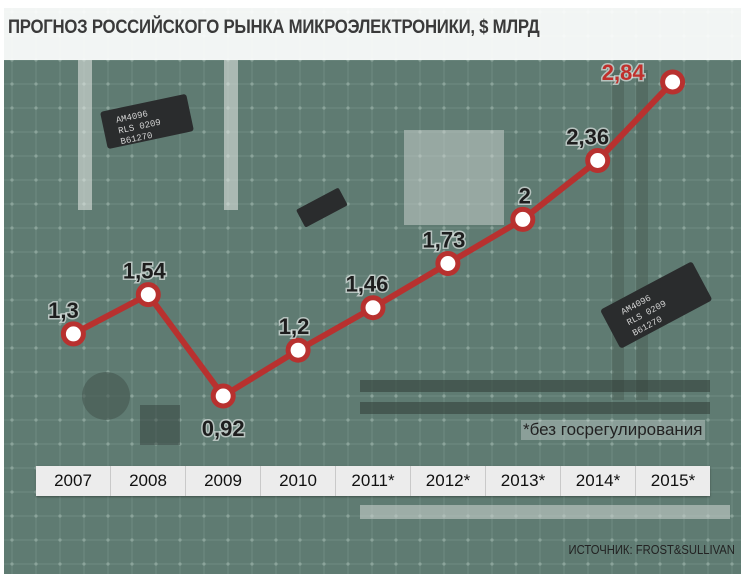 The image size is (745, 581). Describe the element at coordinates (223, 481) in the screenshot. I see `x-tick-label: 2009` at that location.